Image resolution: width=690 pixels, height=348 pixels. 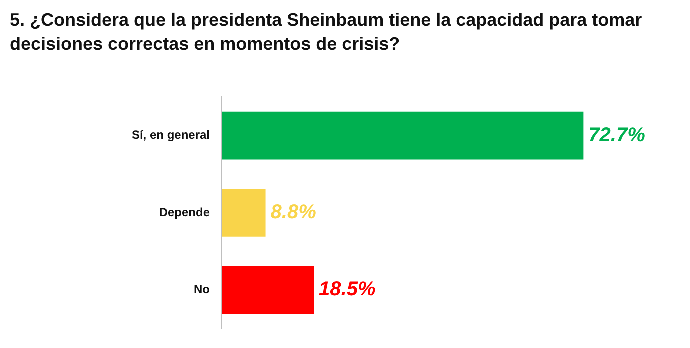 I want to click on y-tick-label: Sí, en general, so click(x=171, y=135).